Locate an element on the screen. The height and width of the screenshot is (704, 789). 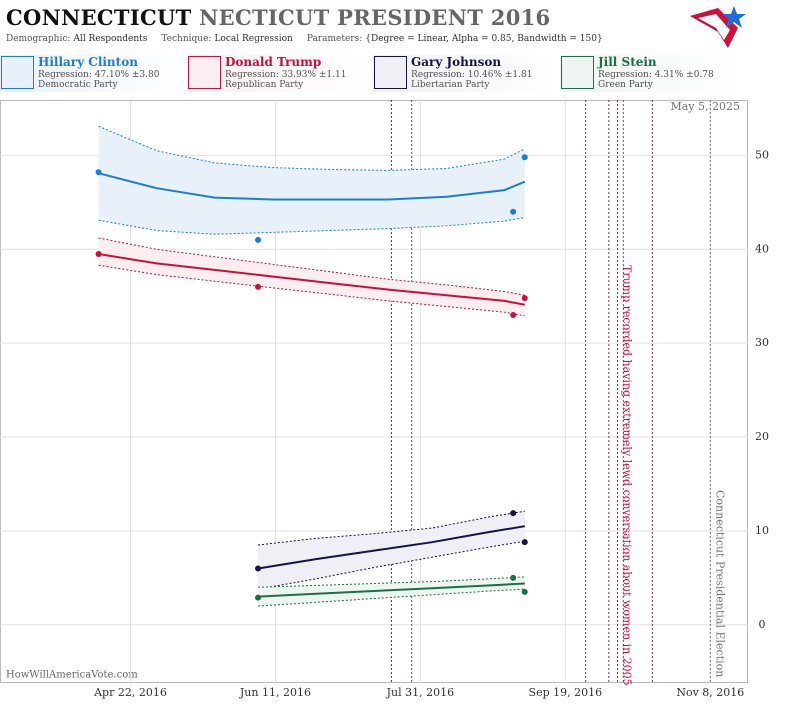
x-tick-label: Jul 31, 2016 is located at coordinates (420, 692).